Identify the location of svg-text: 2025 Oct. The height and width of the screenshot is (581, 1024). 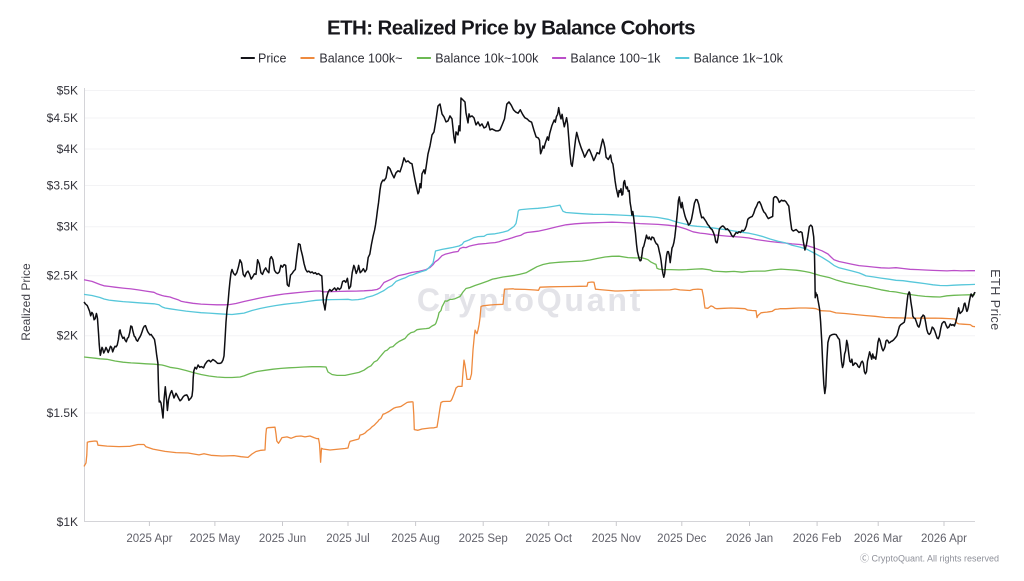
(548, 539).